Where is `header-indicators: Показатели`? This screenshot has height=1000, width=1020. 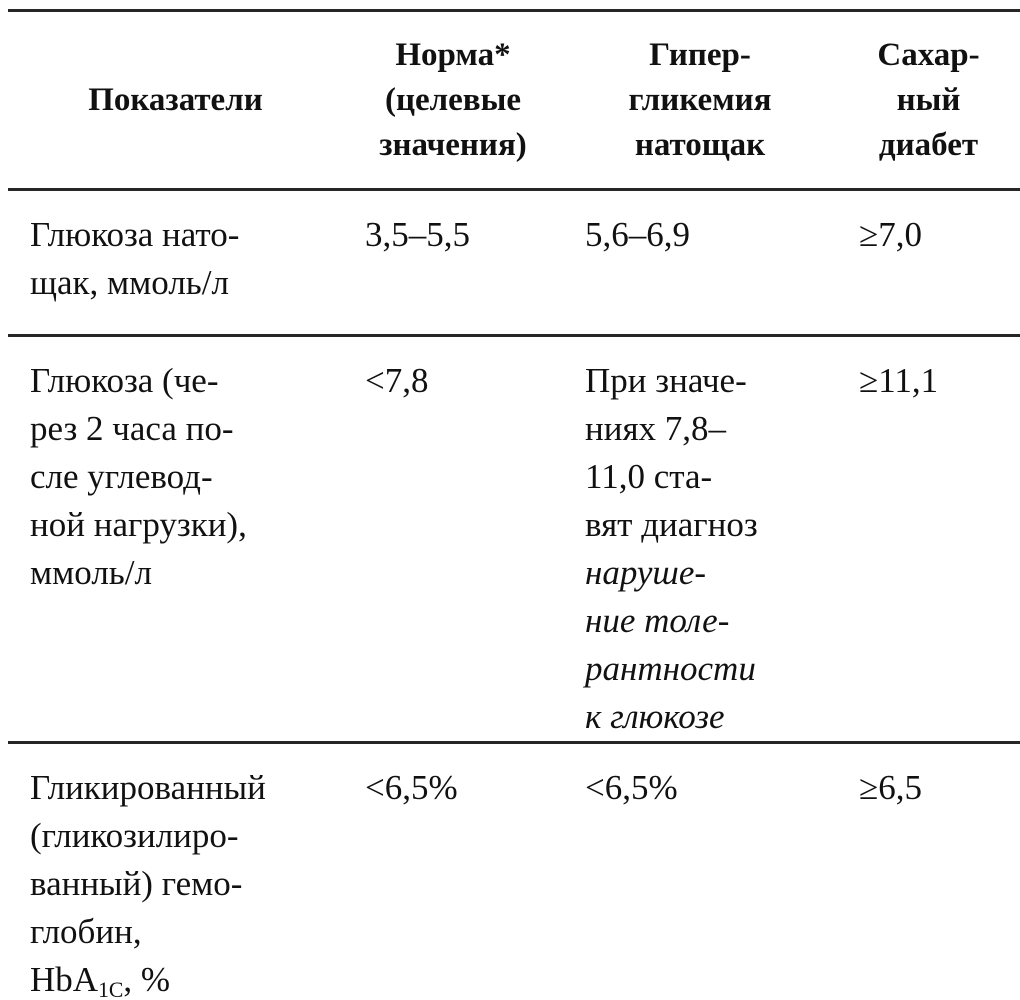 header-indicators: Показатели is located at coordinates (175, 100).